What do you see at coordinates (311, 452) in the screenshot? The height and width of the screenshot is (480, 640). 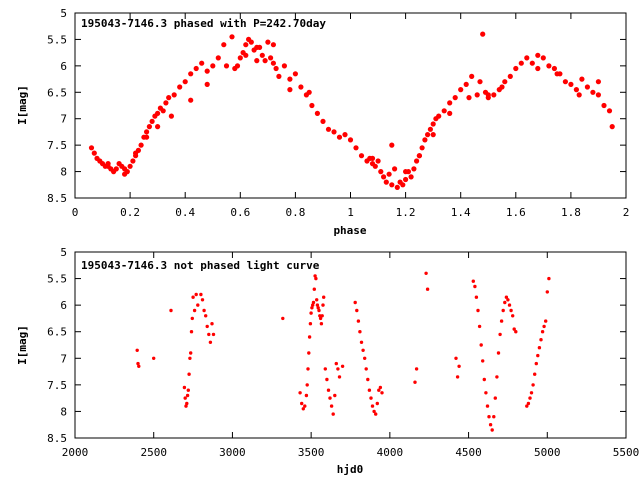 I see `x-tick-label: 3500` at bounding box center [311, 452].